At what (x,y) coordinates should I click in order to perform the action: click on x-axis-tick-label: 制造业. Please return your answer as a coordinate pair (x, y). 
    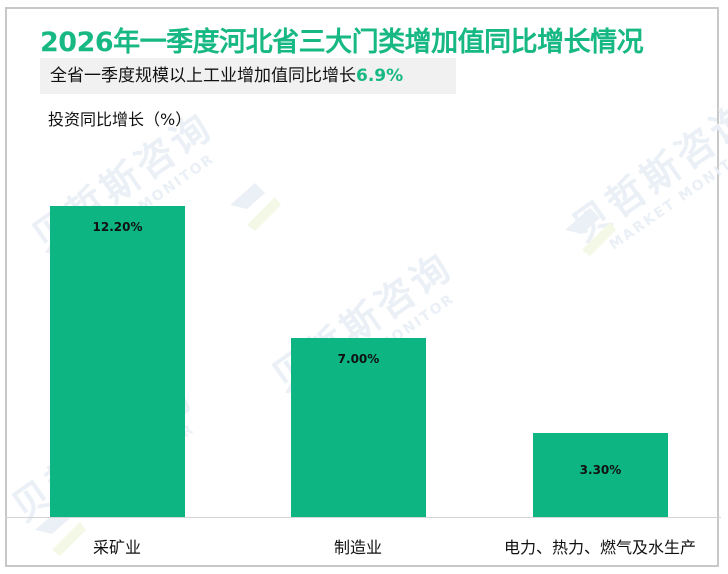
    Looking at the image, I should click on (357, 547).